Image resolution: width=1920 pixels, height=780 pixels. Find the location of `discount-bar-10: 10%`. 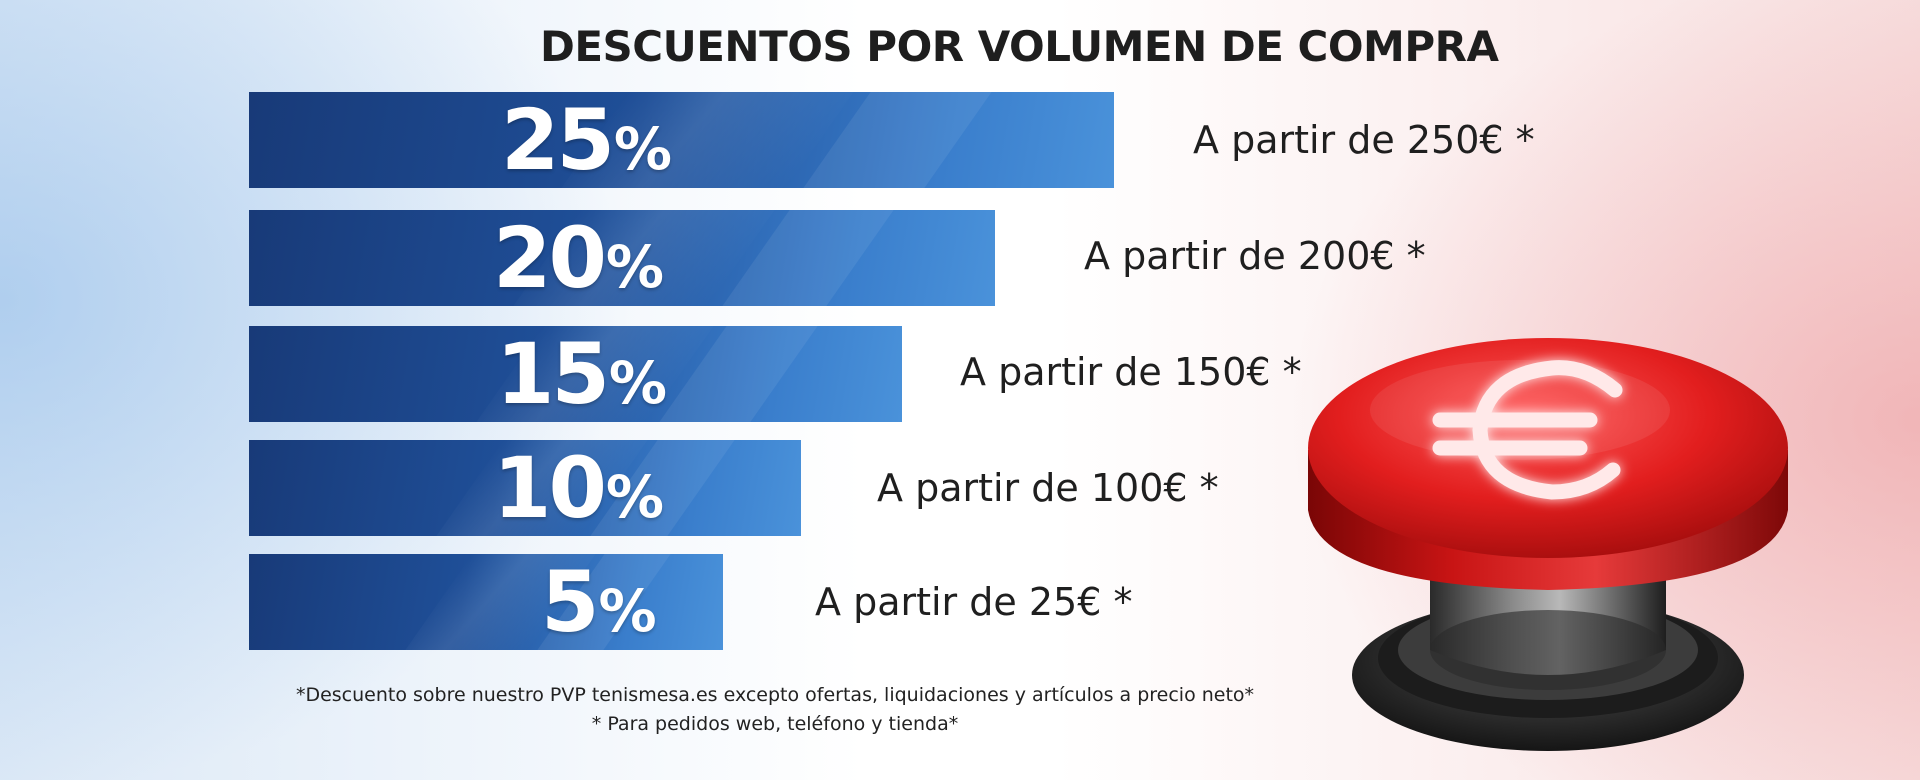

discount-bar-10: 10% is located at coordinates (525, 488).